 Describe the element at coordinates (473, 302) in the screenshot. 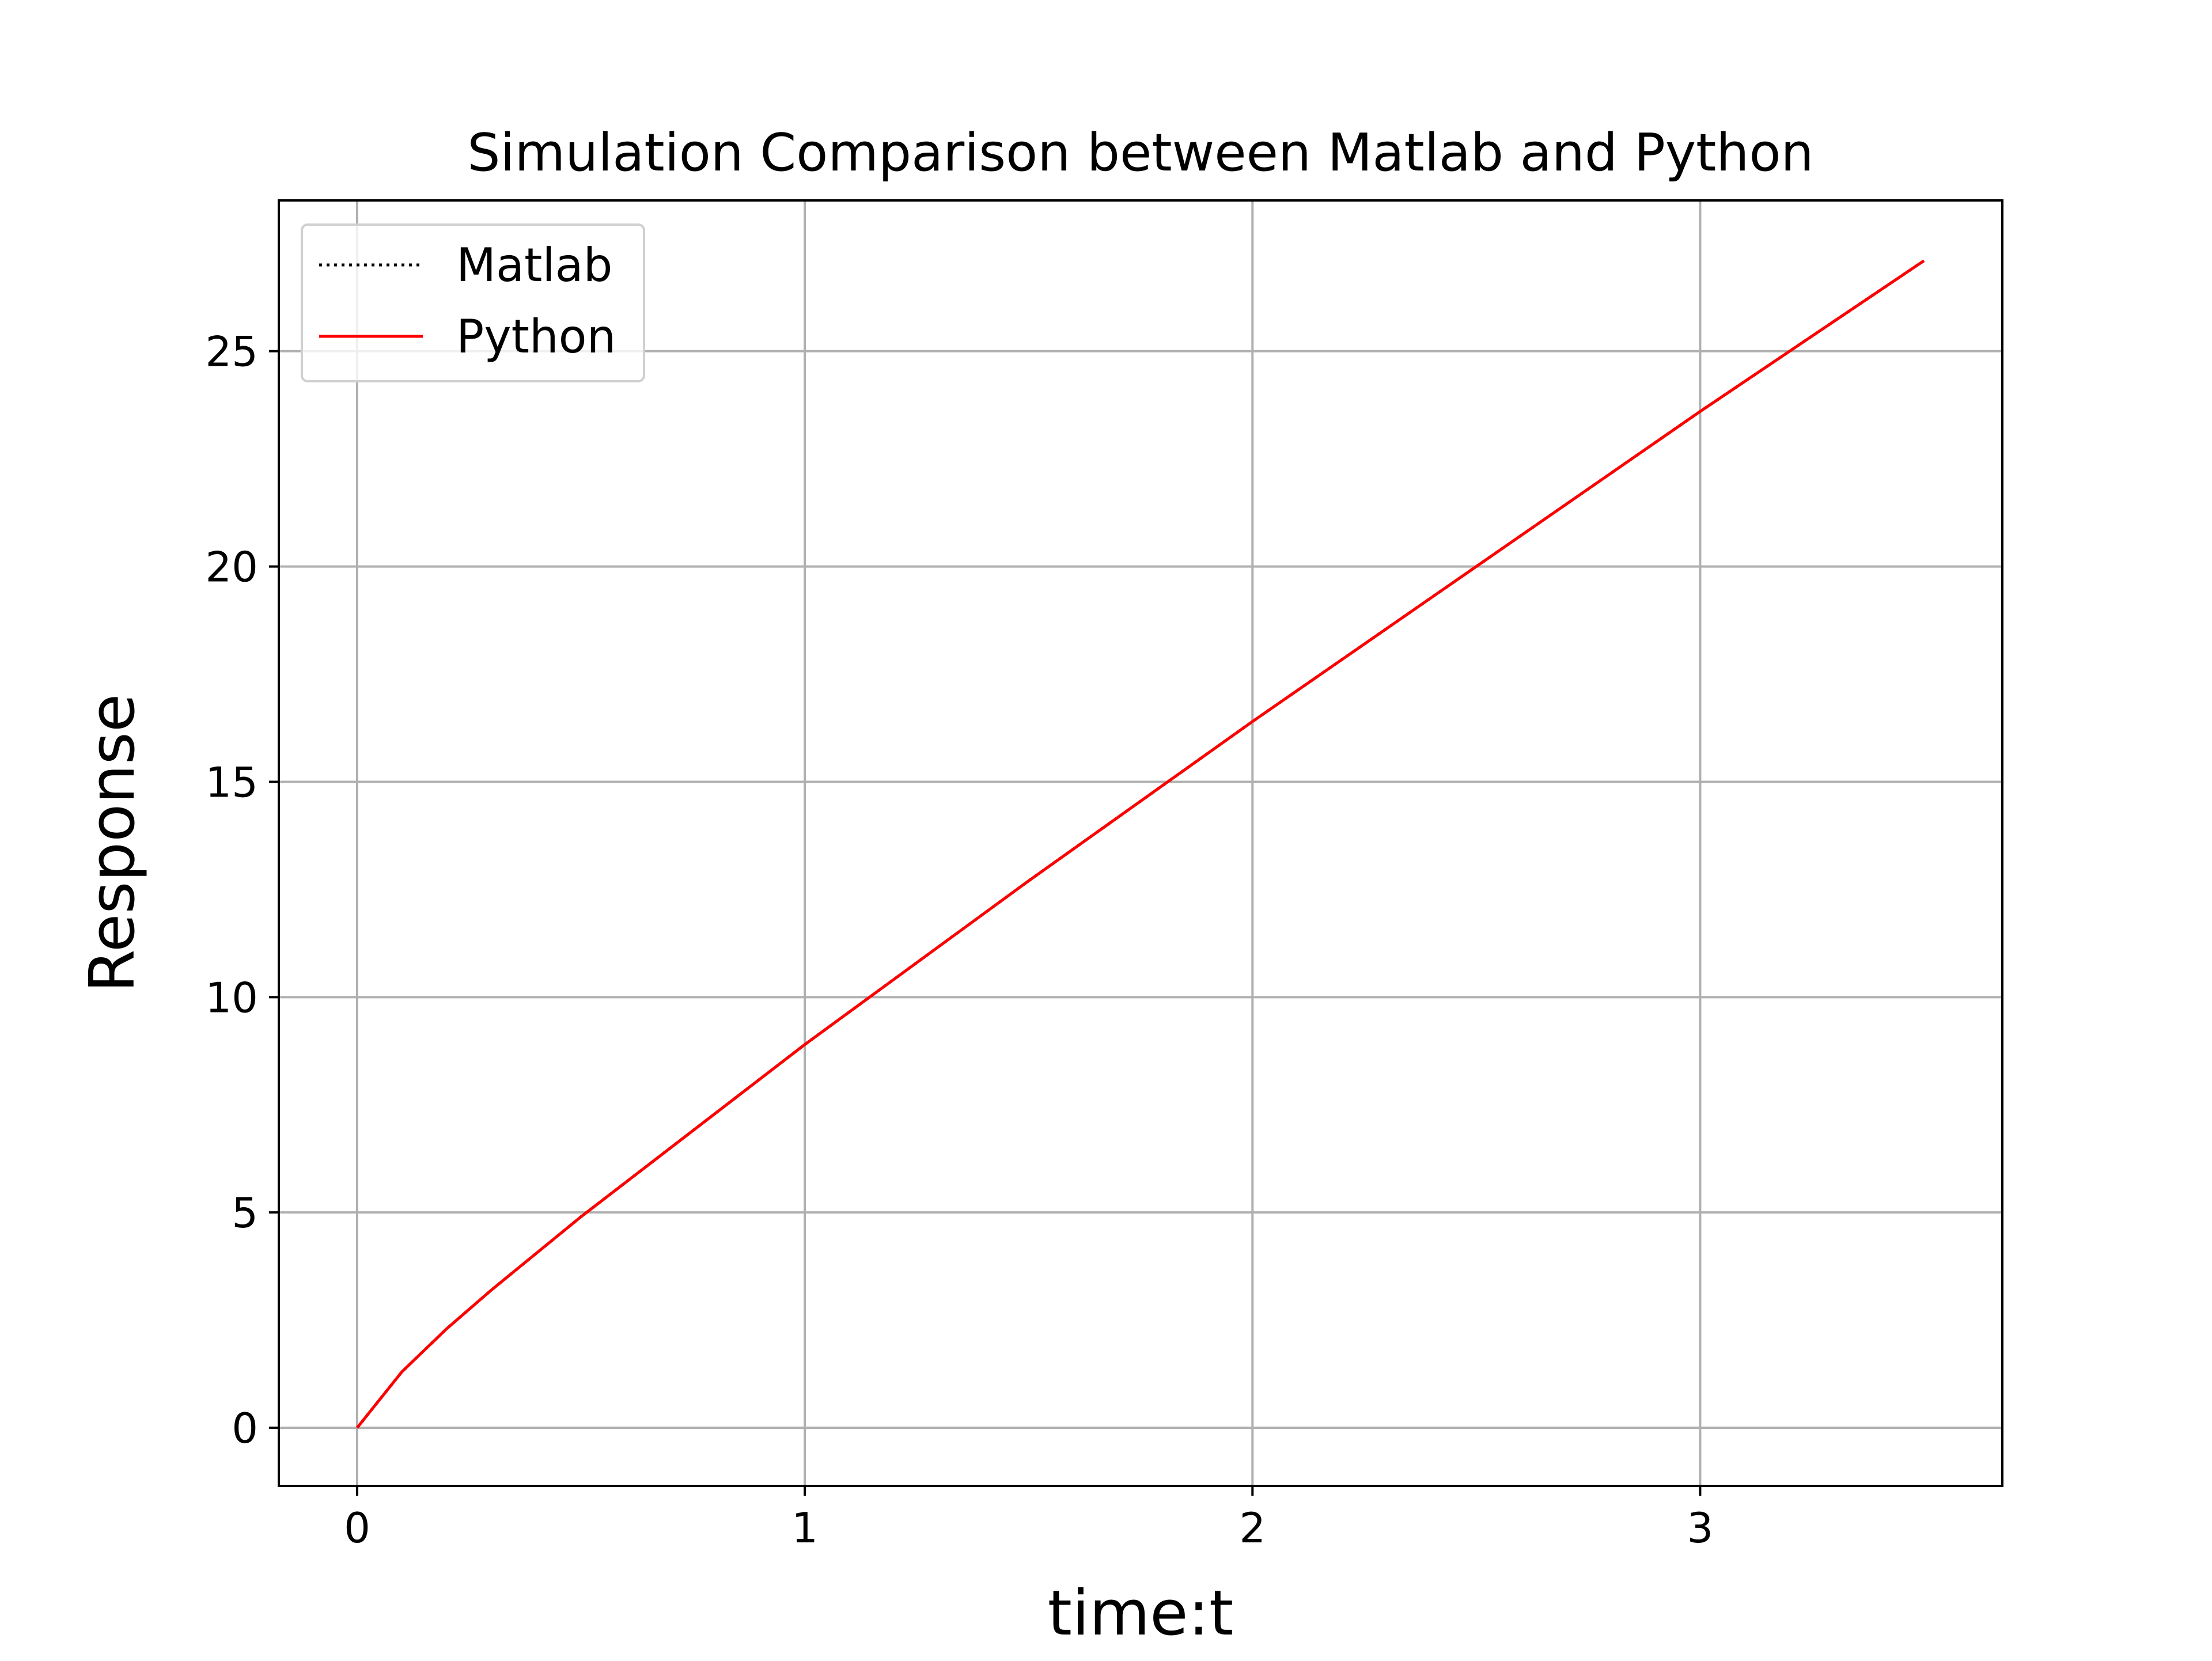

I see `legend: Matlab Python` at that location.